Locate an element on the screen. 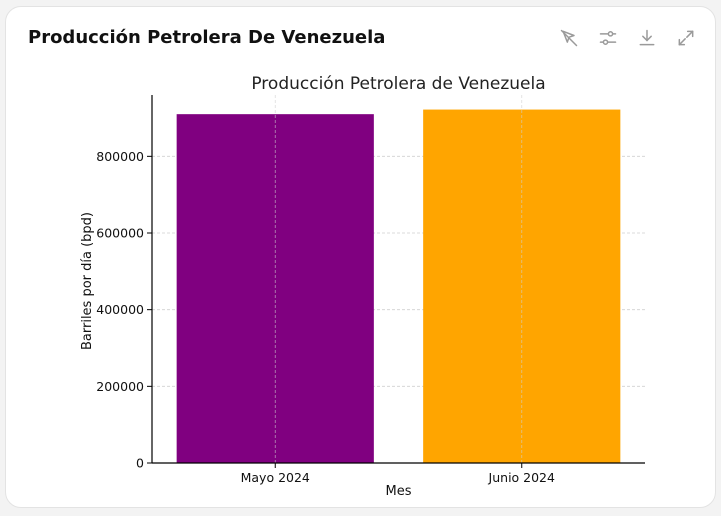  x-tick-label: Mayo 2024 is located at coordinates (275, 477).